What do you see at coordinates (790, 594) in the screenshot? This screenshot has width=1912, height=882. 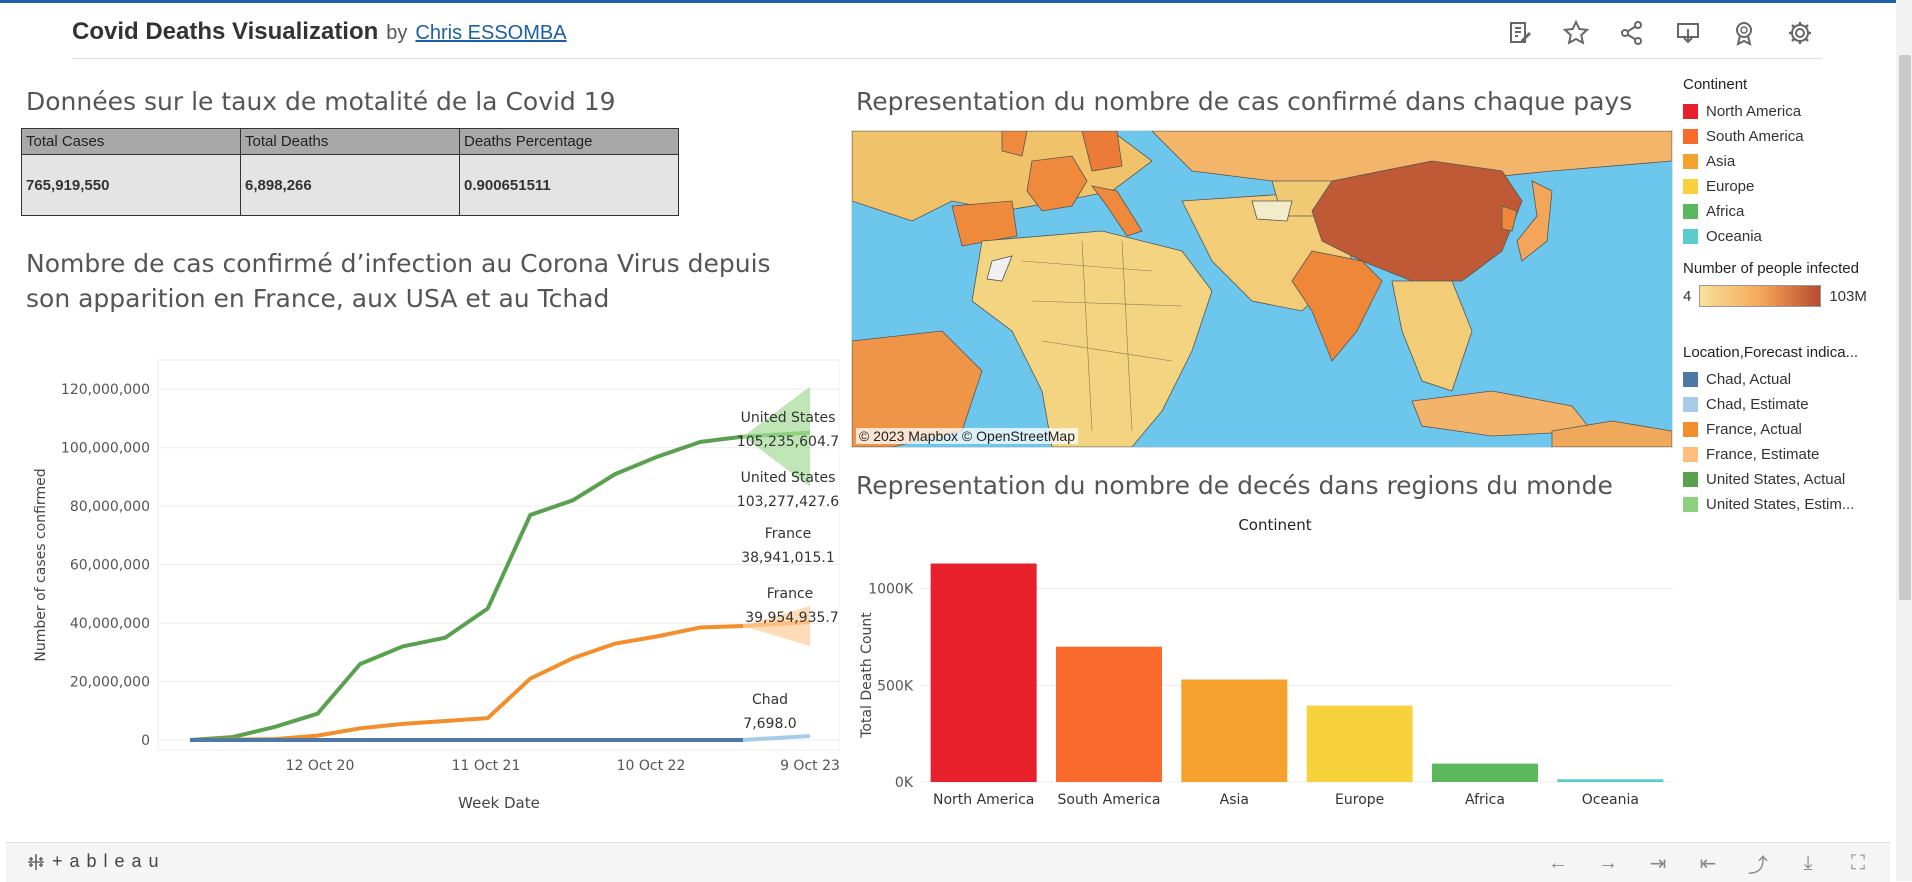 I see `line-chart-annotation-label: France` at bounding box center [790, 594].